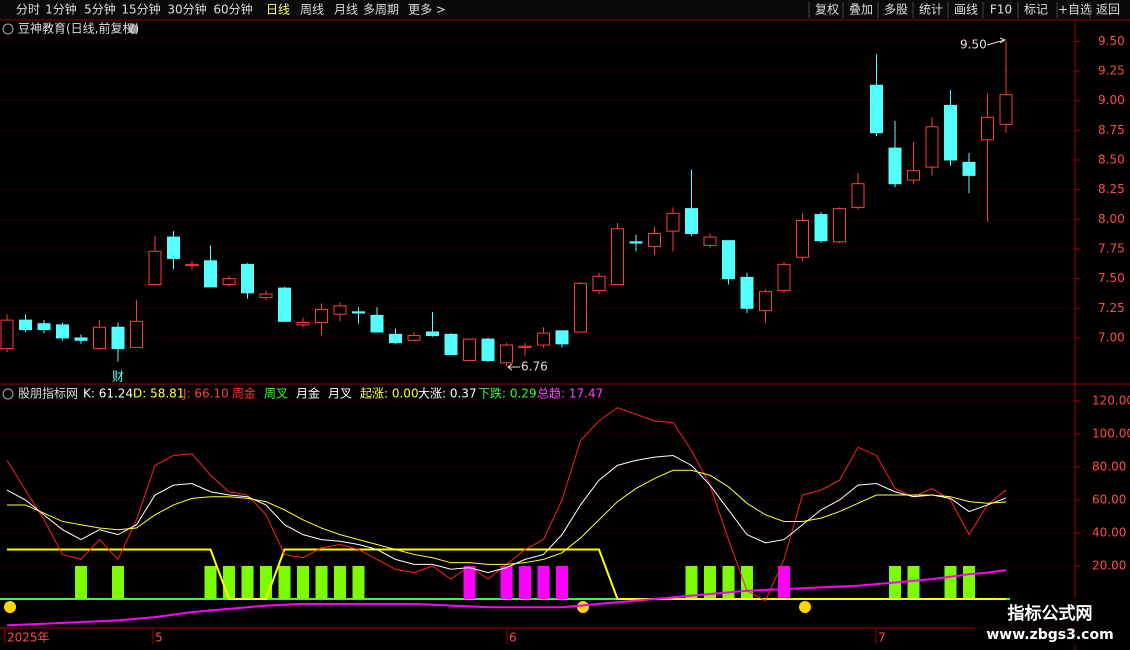  Describe the element at coordinates (100, 9) in the screenshot. I see `toolbar-item: 5分钟` at that location.